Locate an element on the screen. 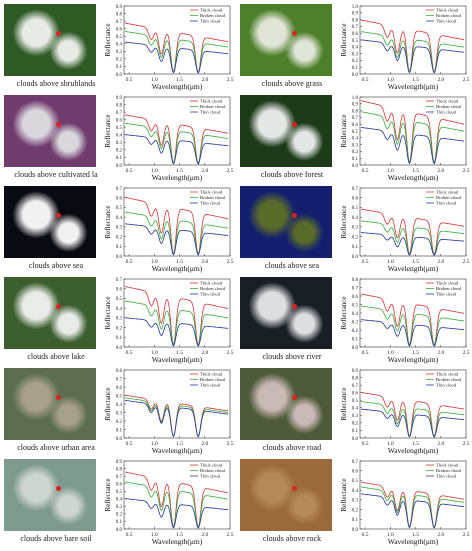  y-tick-label: 0.7 is located at coordinates (119, 22).